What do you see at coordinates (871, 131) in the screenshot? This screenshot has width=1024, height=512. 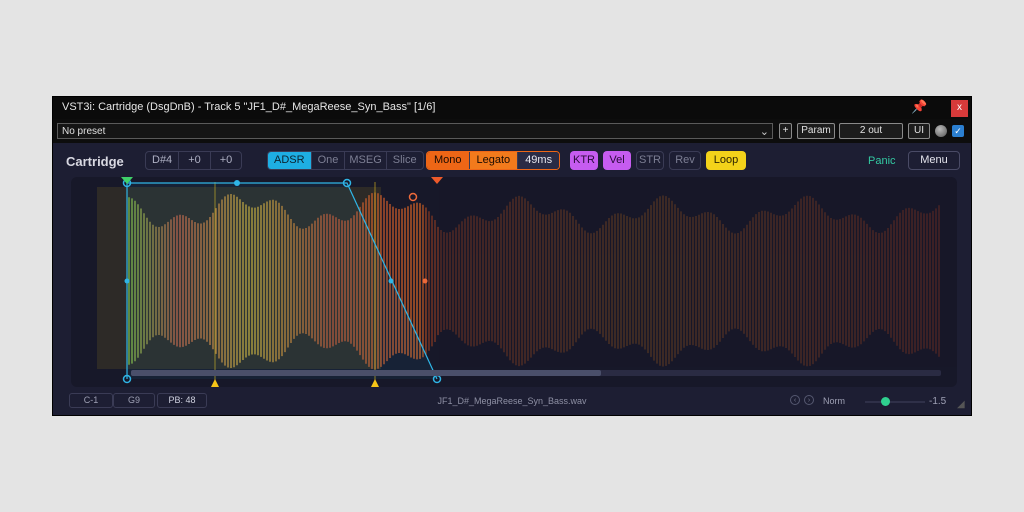 I see `output-button: 2 out` at bounding box center [871, 131].